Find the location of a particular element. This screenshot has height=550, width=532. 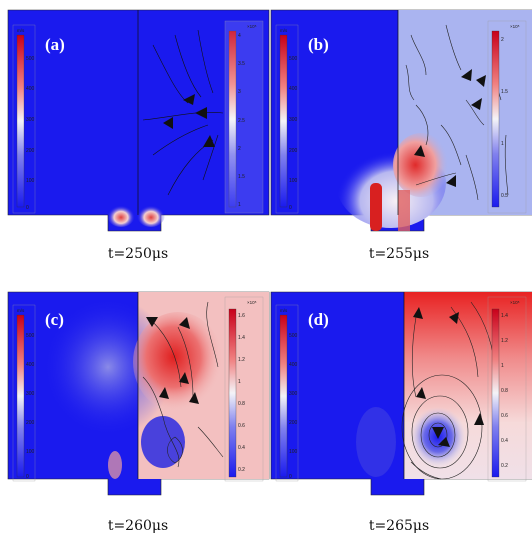

right-tick: 3.5 is located at coordinates (241, 64).